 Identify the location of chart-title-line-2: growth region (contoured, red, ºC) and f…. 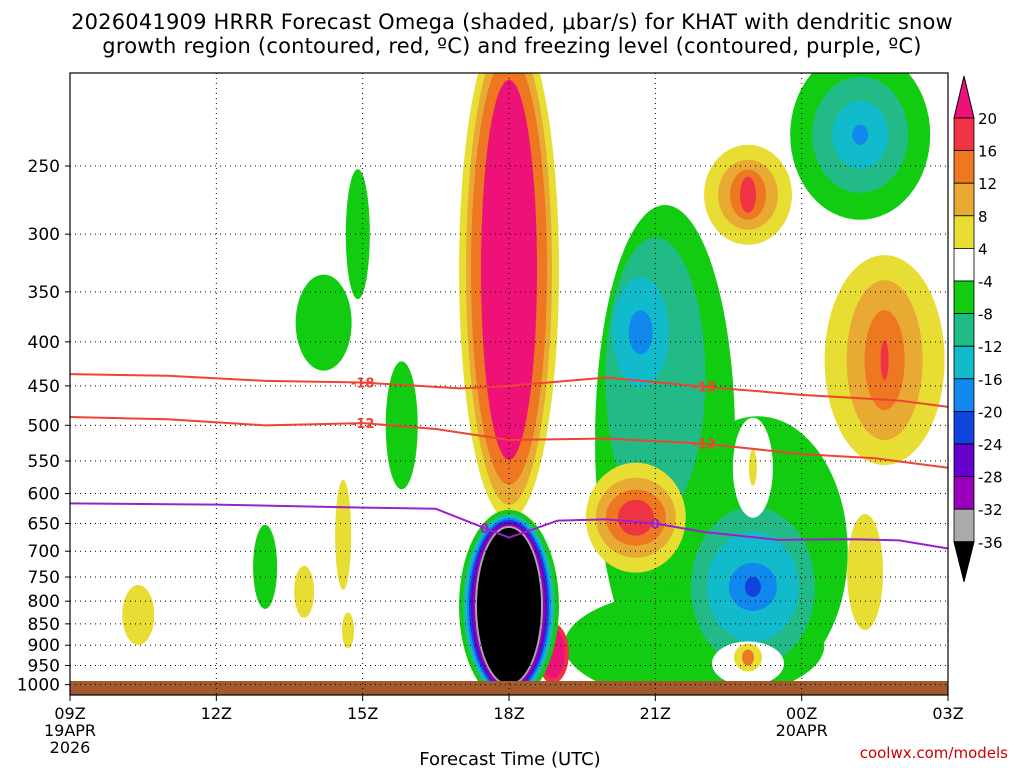
(512, 46).